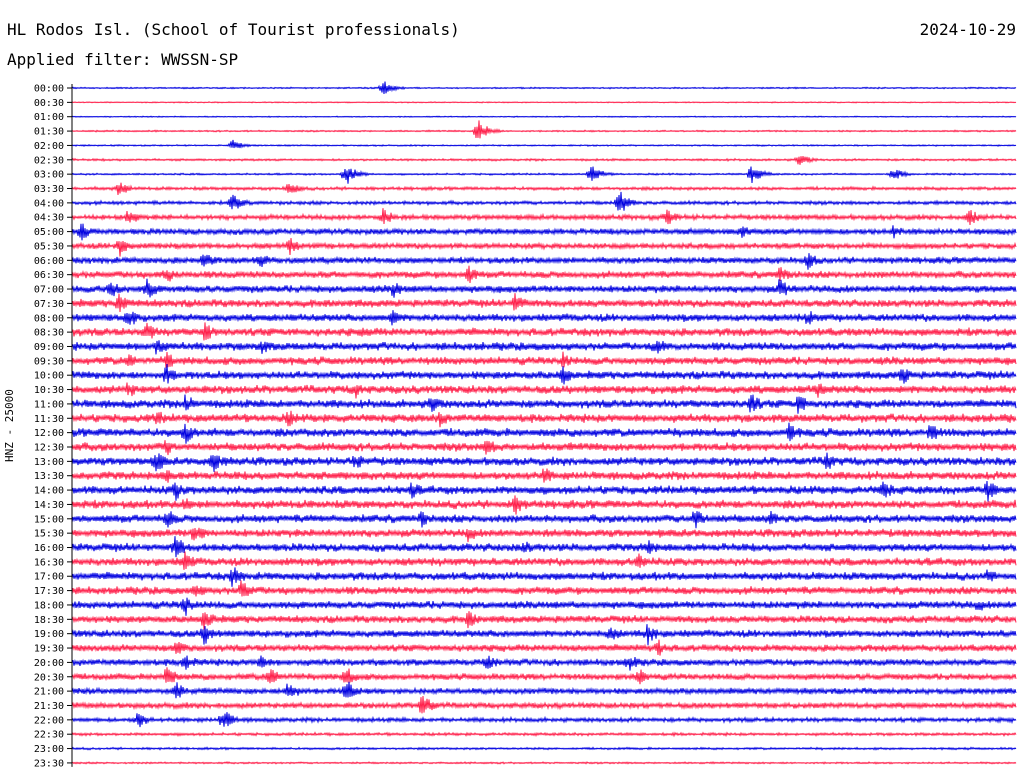 The width and height of the screenshot is (1024, 780). What do you see at coordinates (49, 649) in the screenshot?
I see `y-tick-label: 19:30` at bounding box center [49, 649].